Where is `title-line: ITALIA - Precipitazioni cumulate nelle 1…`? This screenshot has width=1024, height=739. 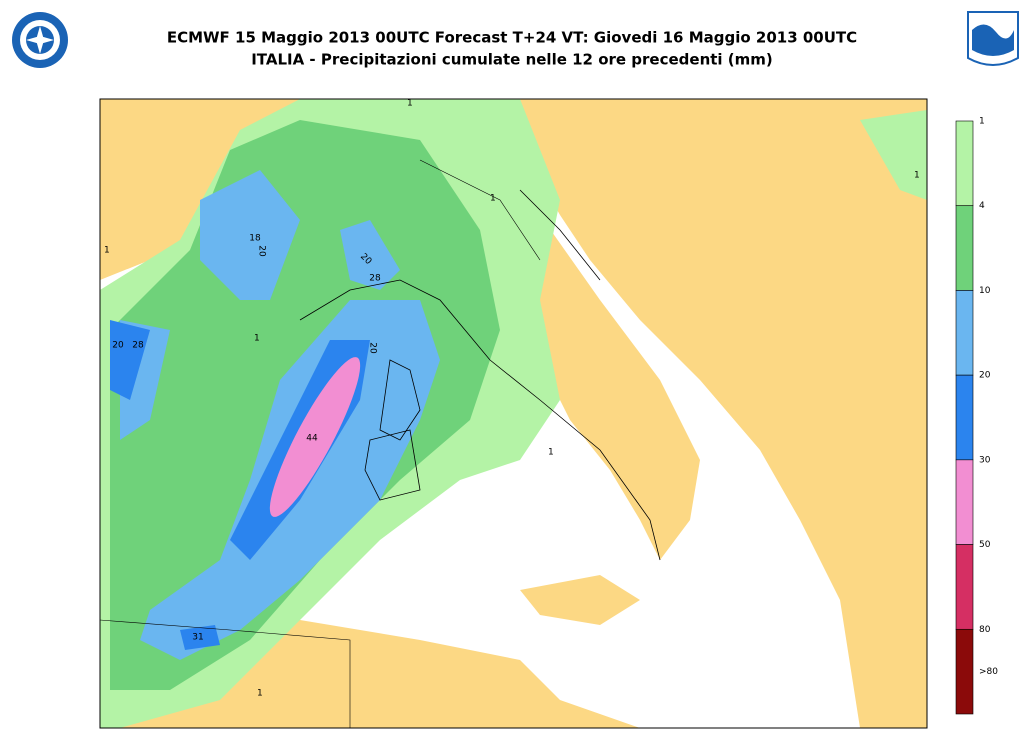
title-line: ITALIA - Precipitazioni cumulate nelle 1… is located at coordinates (512, 60).